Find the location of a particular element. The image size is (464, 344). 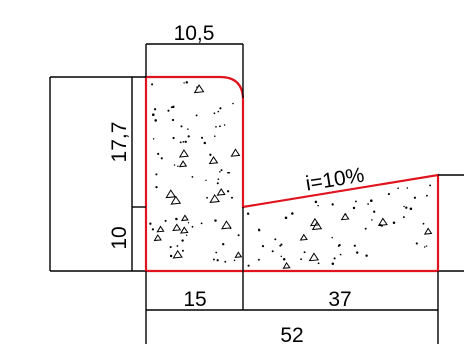

dim-upper-height-label: 17,7 is located at coordinates (119, 142).